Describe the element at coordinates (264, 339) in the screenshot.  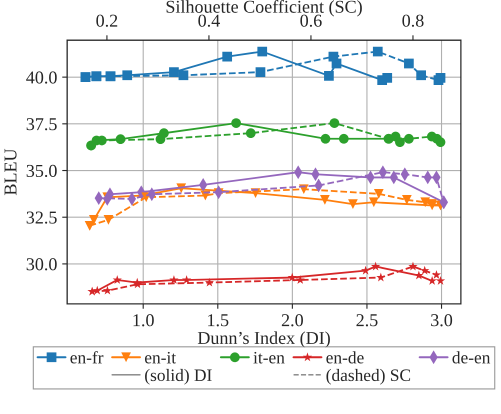
I see `x-axis-title: Dunn’s Index (DI)` at that location.